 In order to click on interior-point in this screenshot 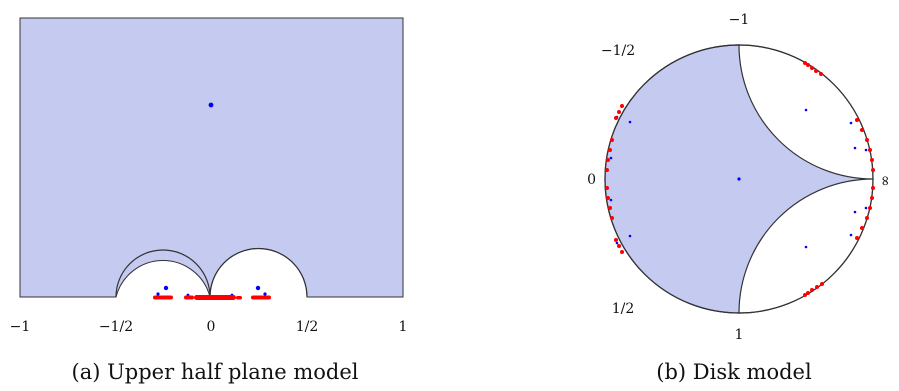, I will do `click(211, 105)`.